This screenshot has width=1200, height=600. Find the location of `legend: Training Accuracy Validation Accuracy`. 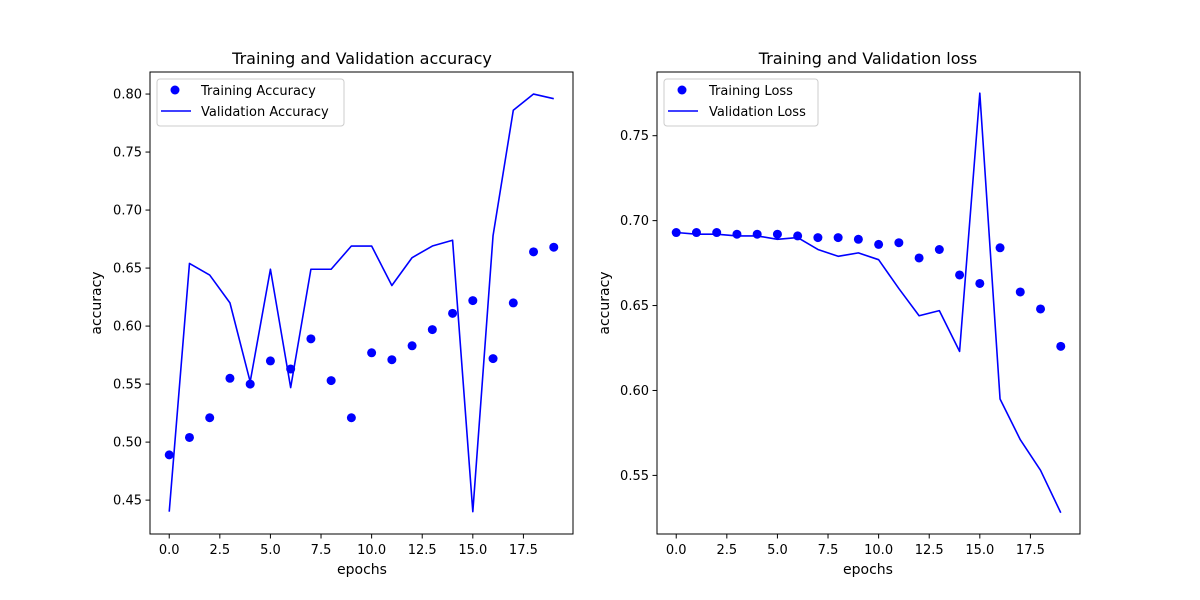

legend: Training Accuracy Validation Accuracy is located at coordinates (250, 102).